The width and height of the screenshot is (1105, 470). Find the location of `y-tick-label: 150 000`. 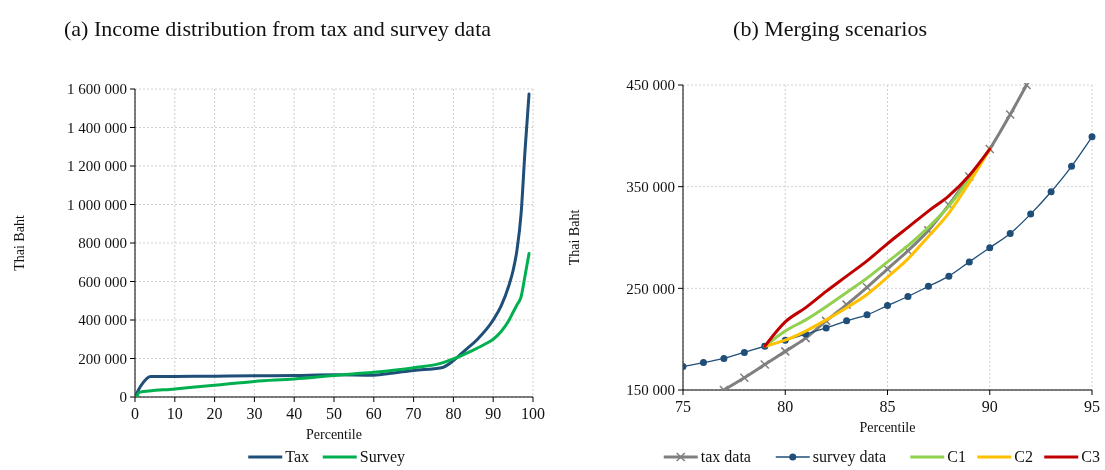

y-tick-label: 150 000 is located at coordinates (650, 390).